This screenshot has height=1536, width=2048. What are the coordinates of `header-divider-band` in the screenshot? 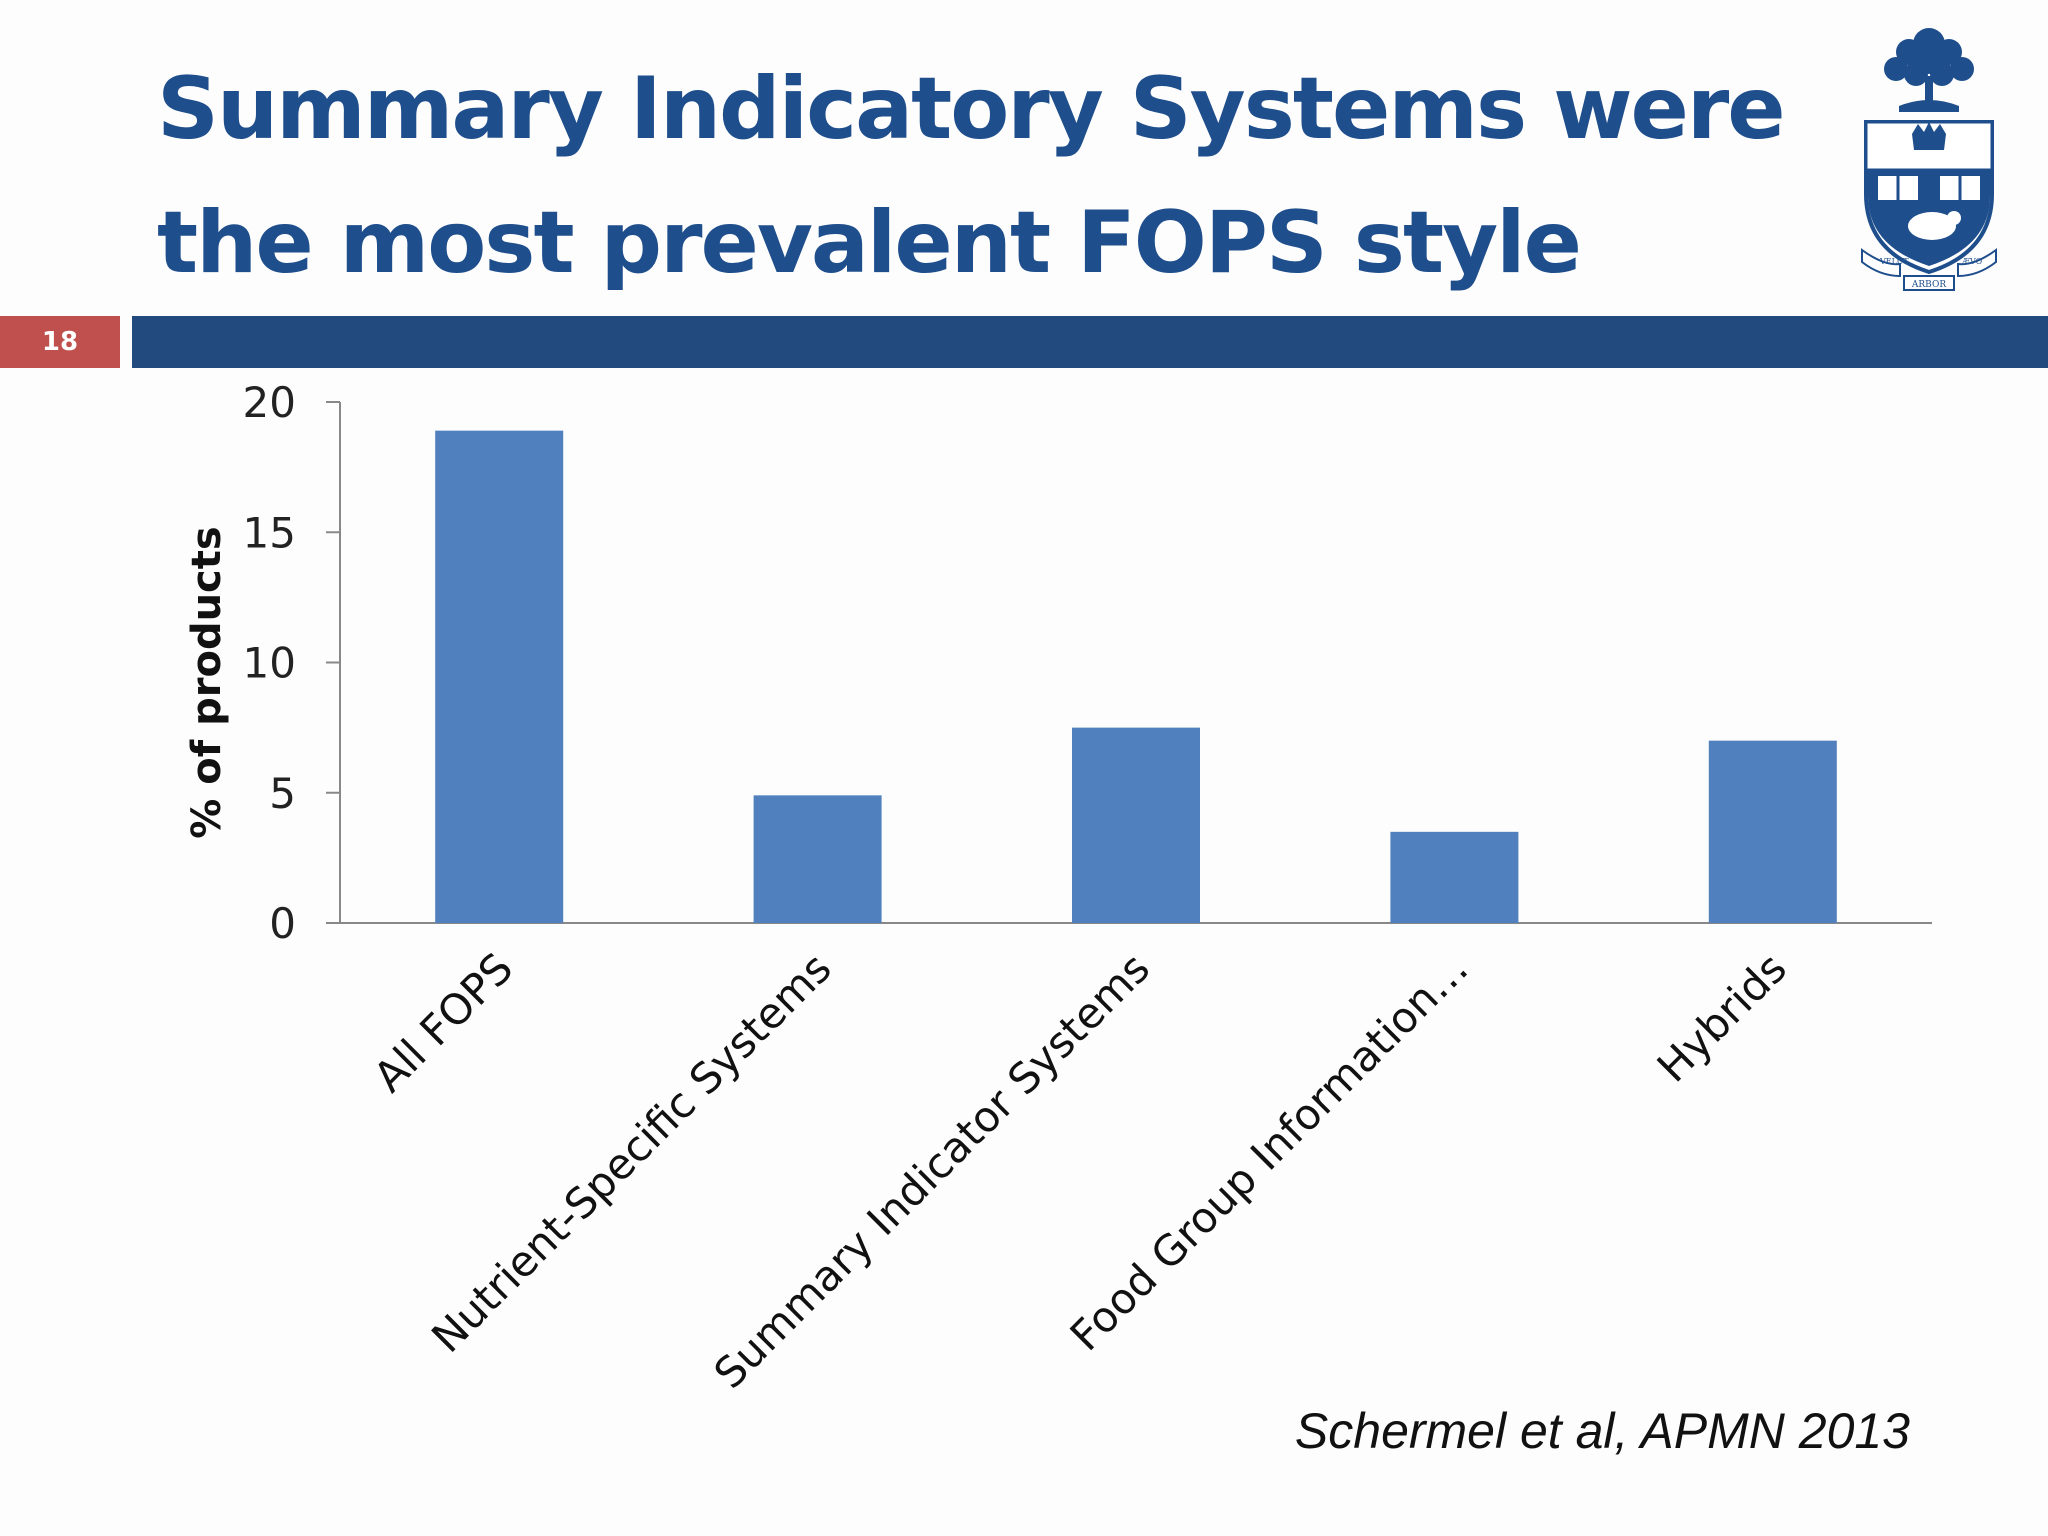 It's located at (1090, 342).